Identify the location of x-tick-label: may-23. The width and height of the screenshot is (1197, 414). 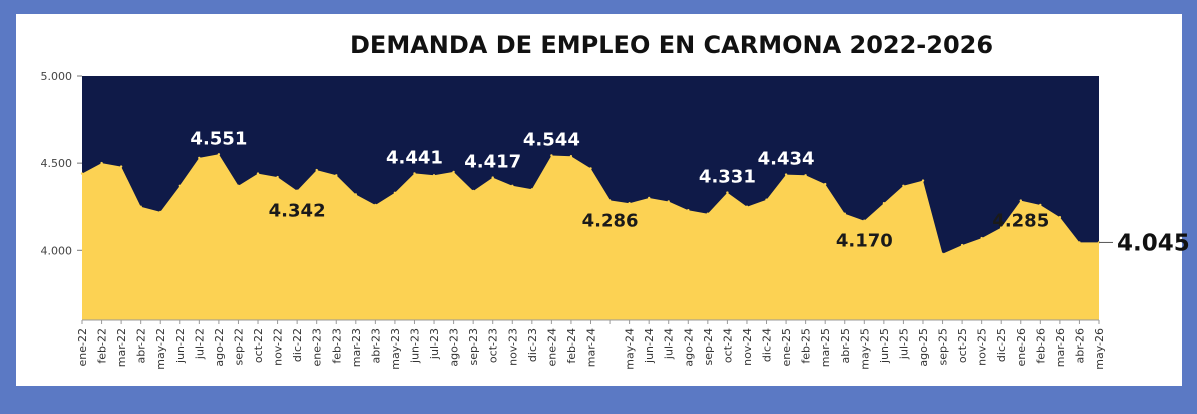
(395, 349).